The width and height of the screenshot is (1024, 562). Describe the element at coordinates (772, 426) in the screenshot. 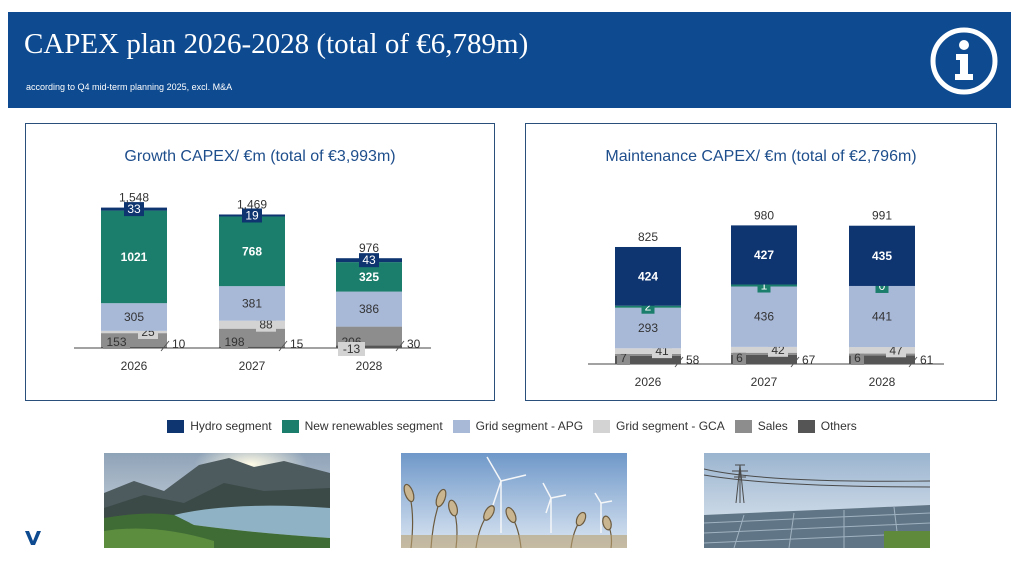

I see `legend-label: Sales` at that location.